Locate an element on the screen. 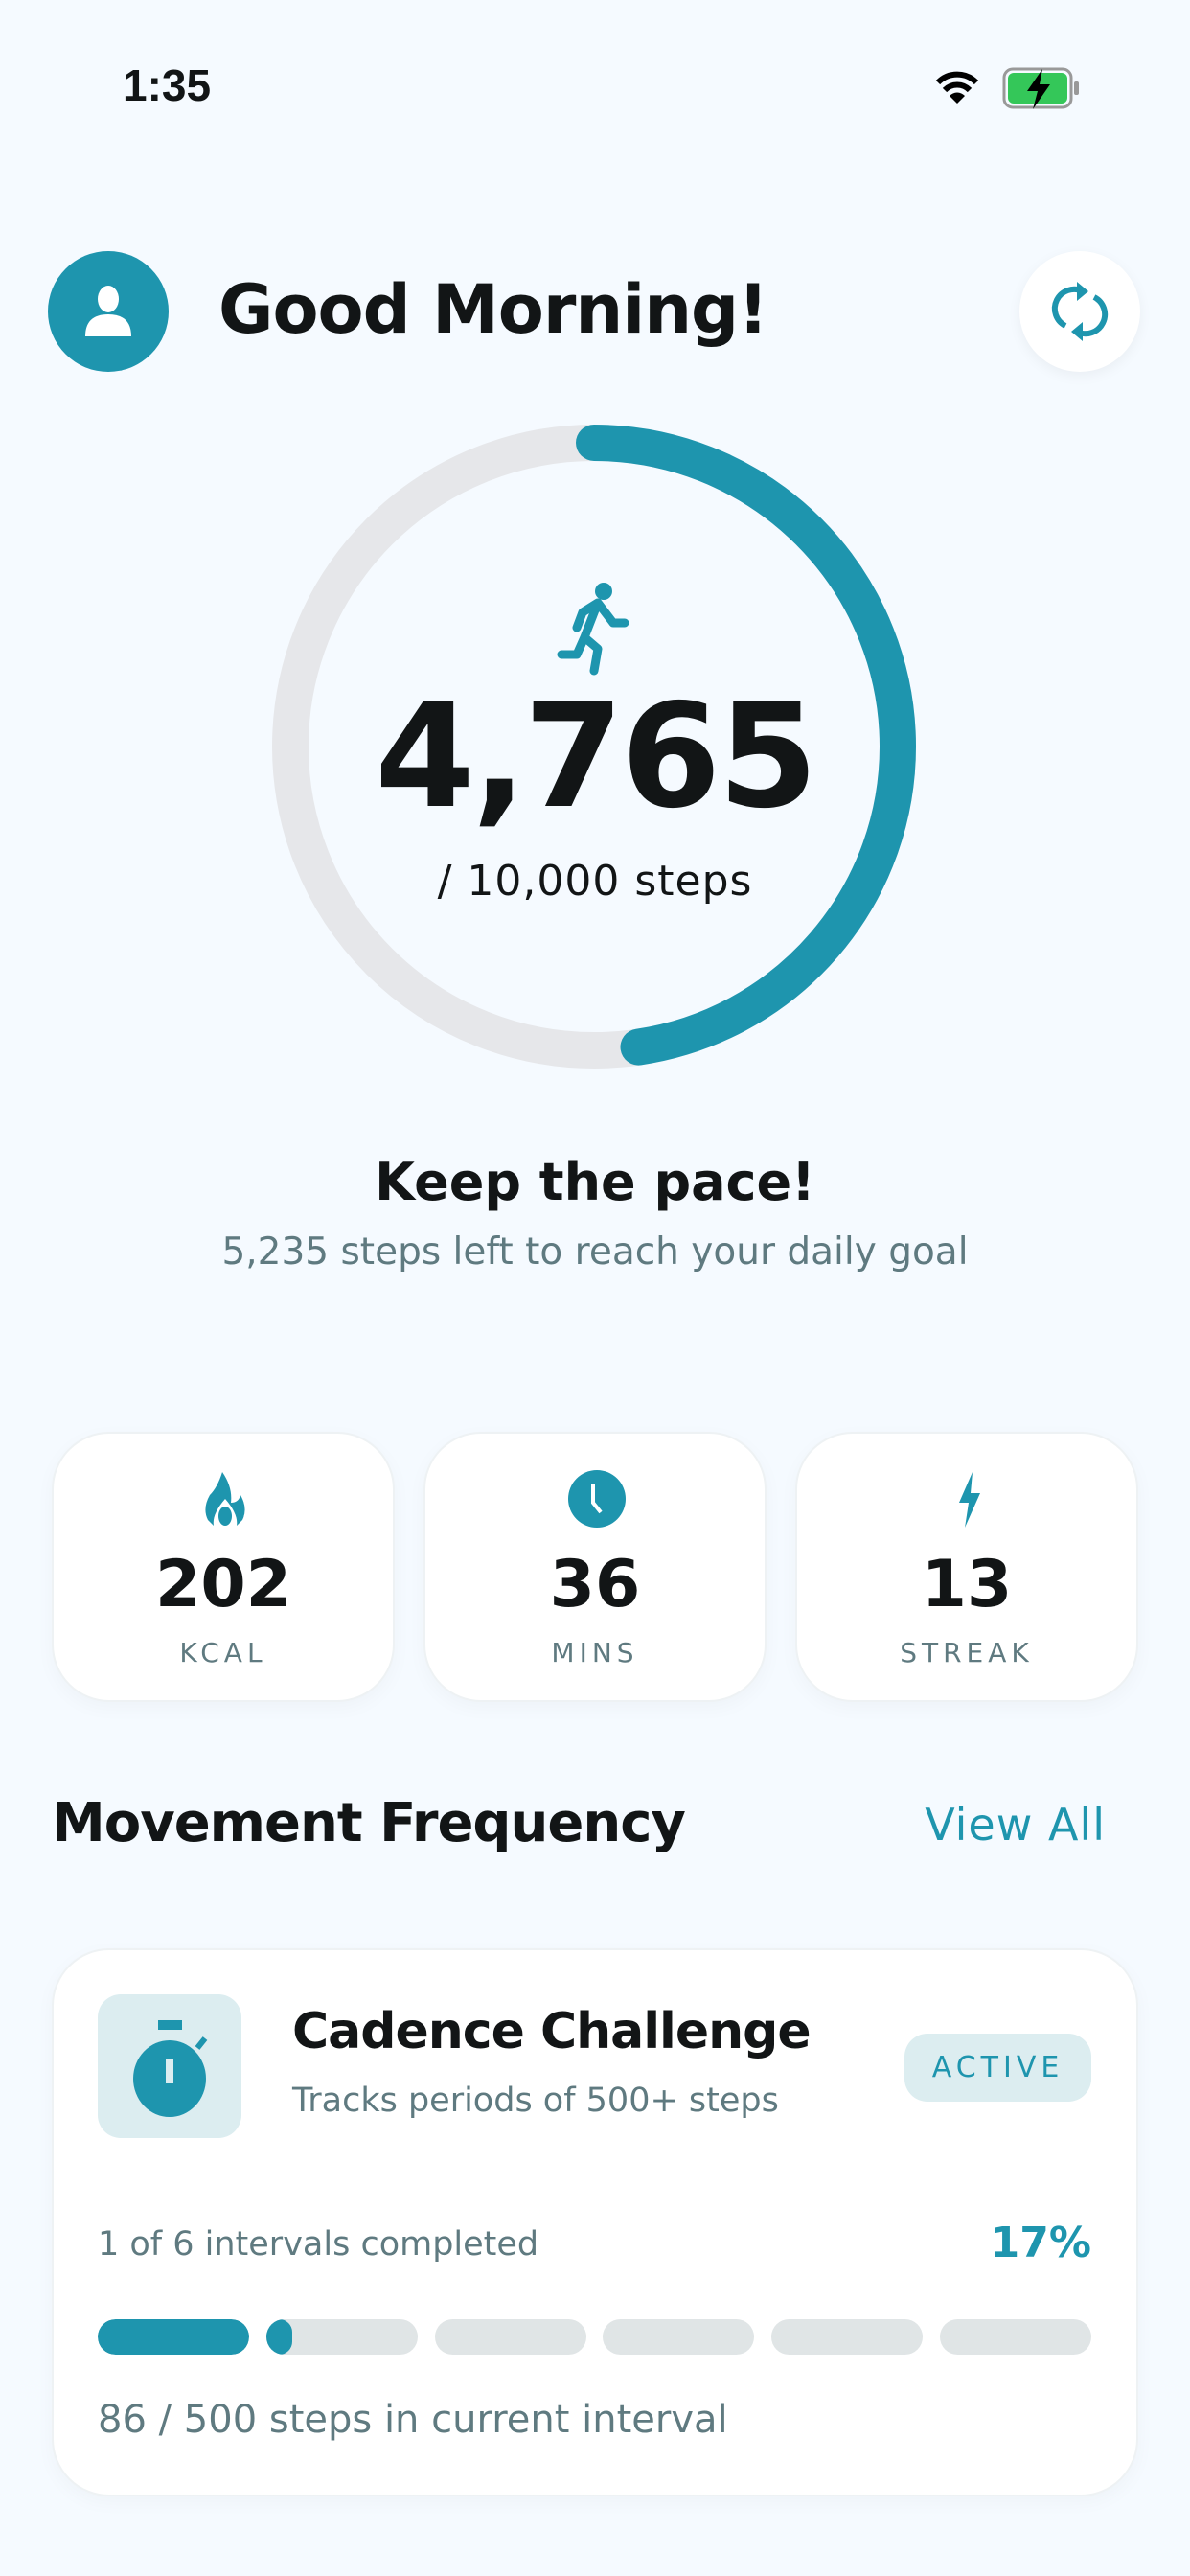 The width and height of the screenshot is (1190, 2576). refresh-icon is located at coordinates (1080, 311).